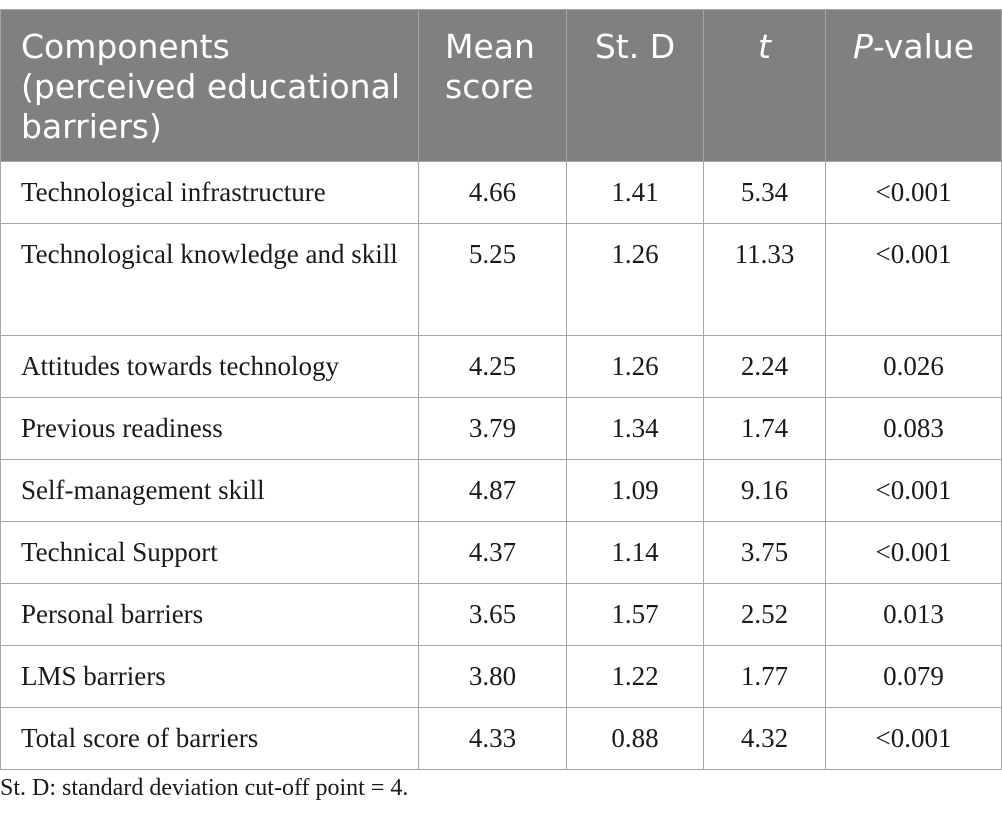  I want to click on cell-sd: 1.09, so click(635, 490).